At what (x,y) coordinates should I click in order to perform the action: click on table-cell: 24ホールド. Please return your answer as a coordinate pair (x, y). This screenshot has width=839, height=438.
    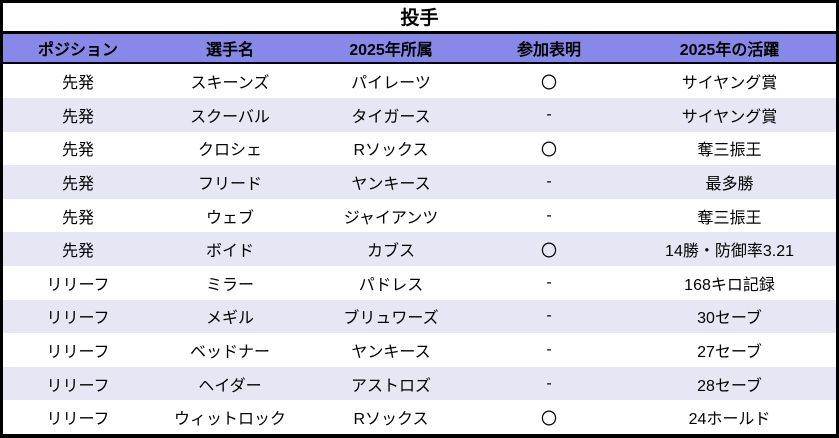
    Looking at the image, I should click on (730, 417).